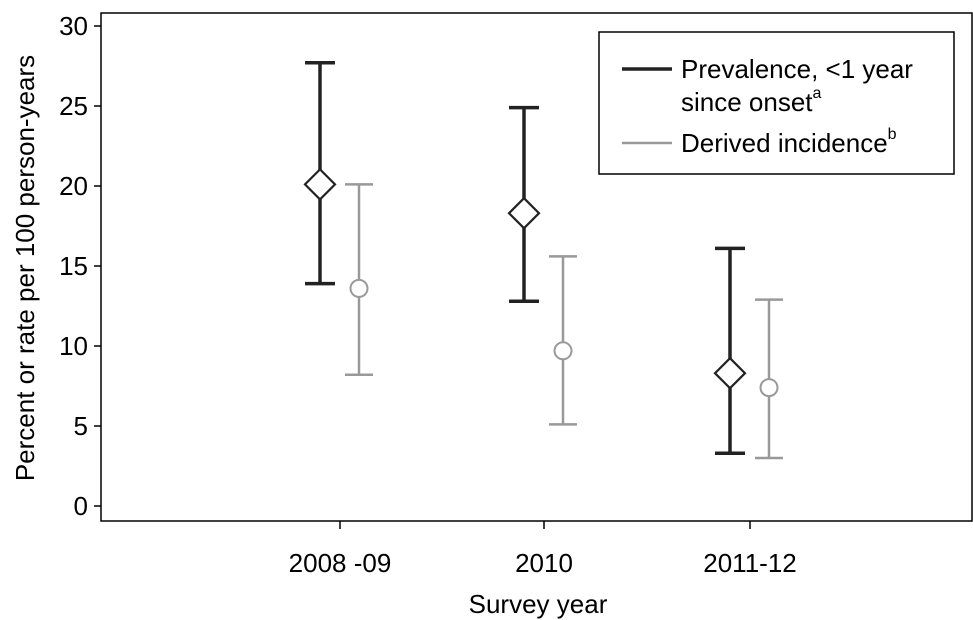 Image resolution: width=973 pixels, height=620 pixels. What do you see at coordinates (750, 563) in the screenshot?
I see `x-tick-label: 2011-12` at bounding box center [750, 563].